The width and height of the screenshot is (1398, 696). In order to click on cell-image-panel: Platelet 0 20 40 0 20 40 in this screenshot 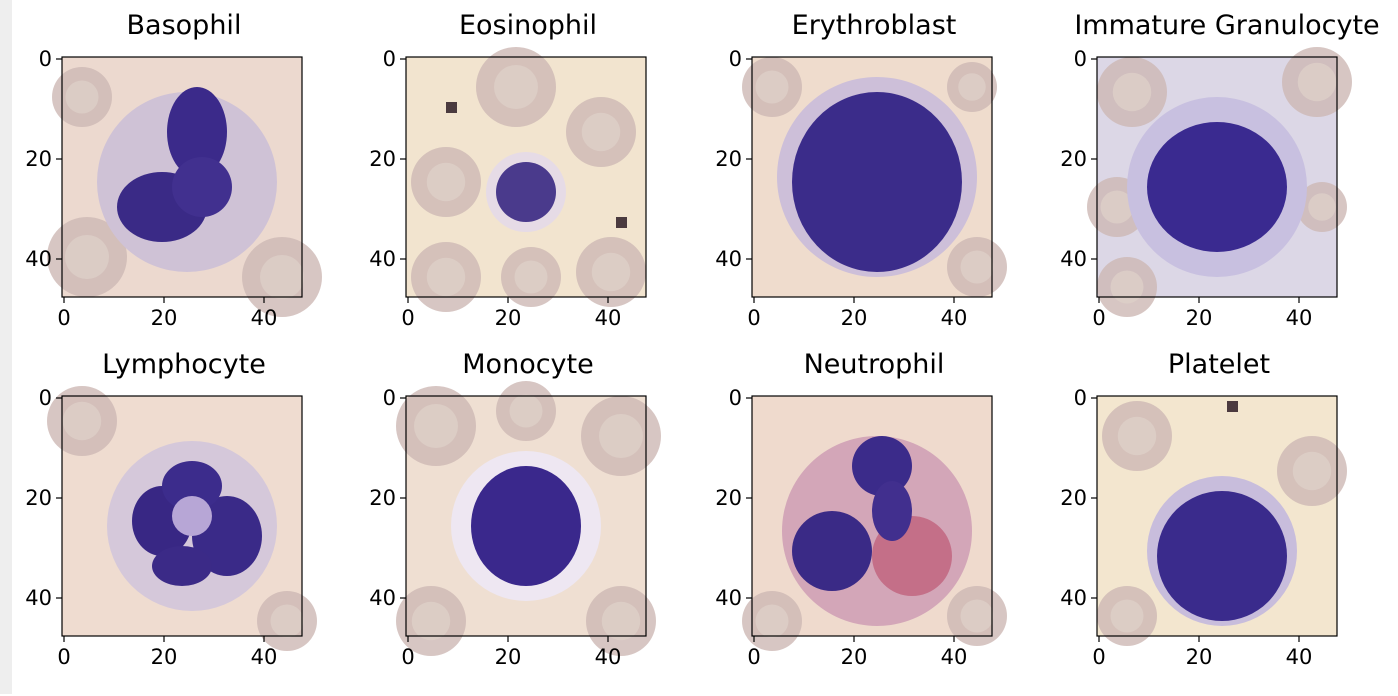, I will do `click(1228, 514)`.